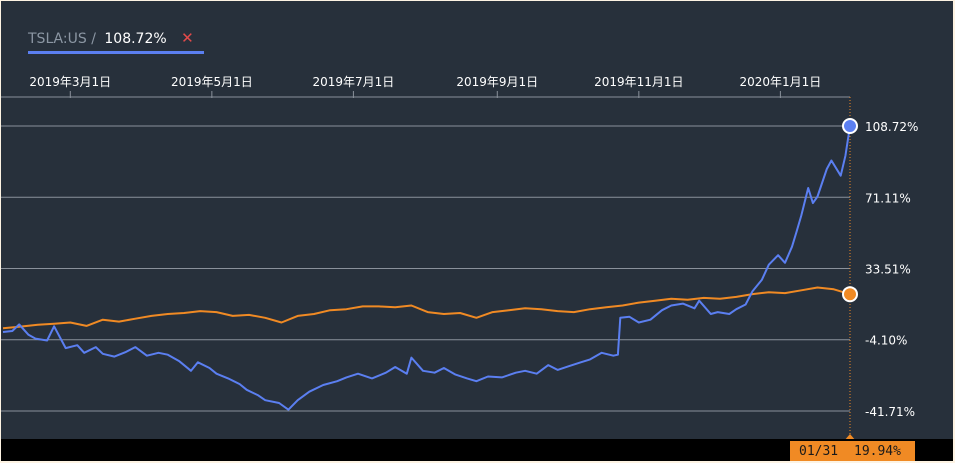 This screenshot has width=955, height=463. I want to click on x-tick-label: 2019年11月1日, so click(638, 82).